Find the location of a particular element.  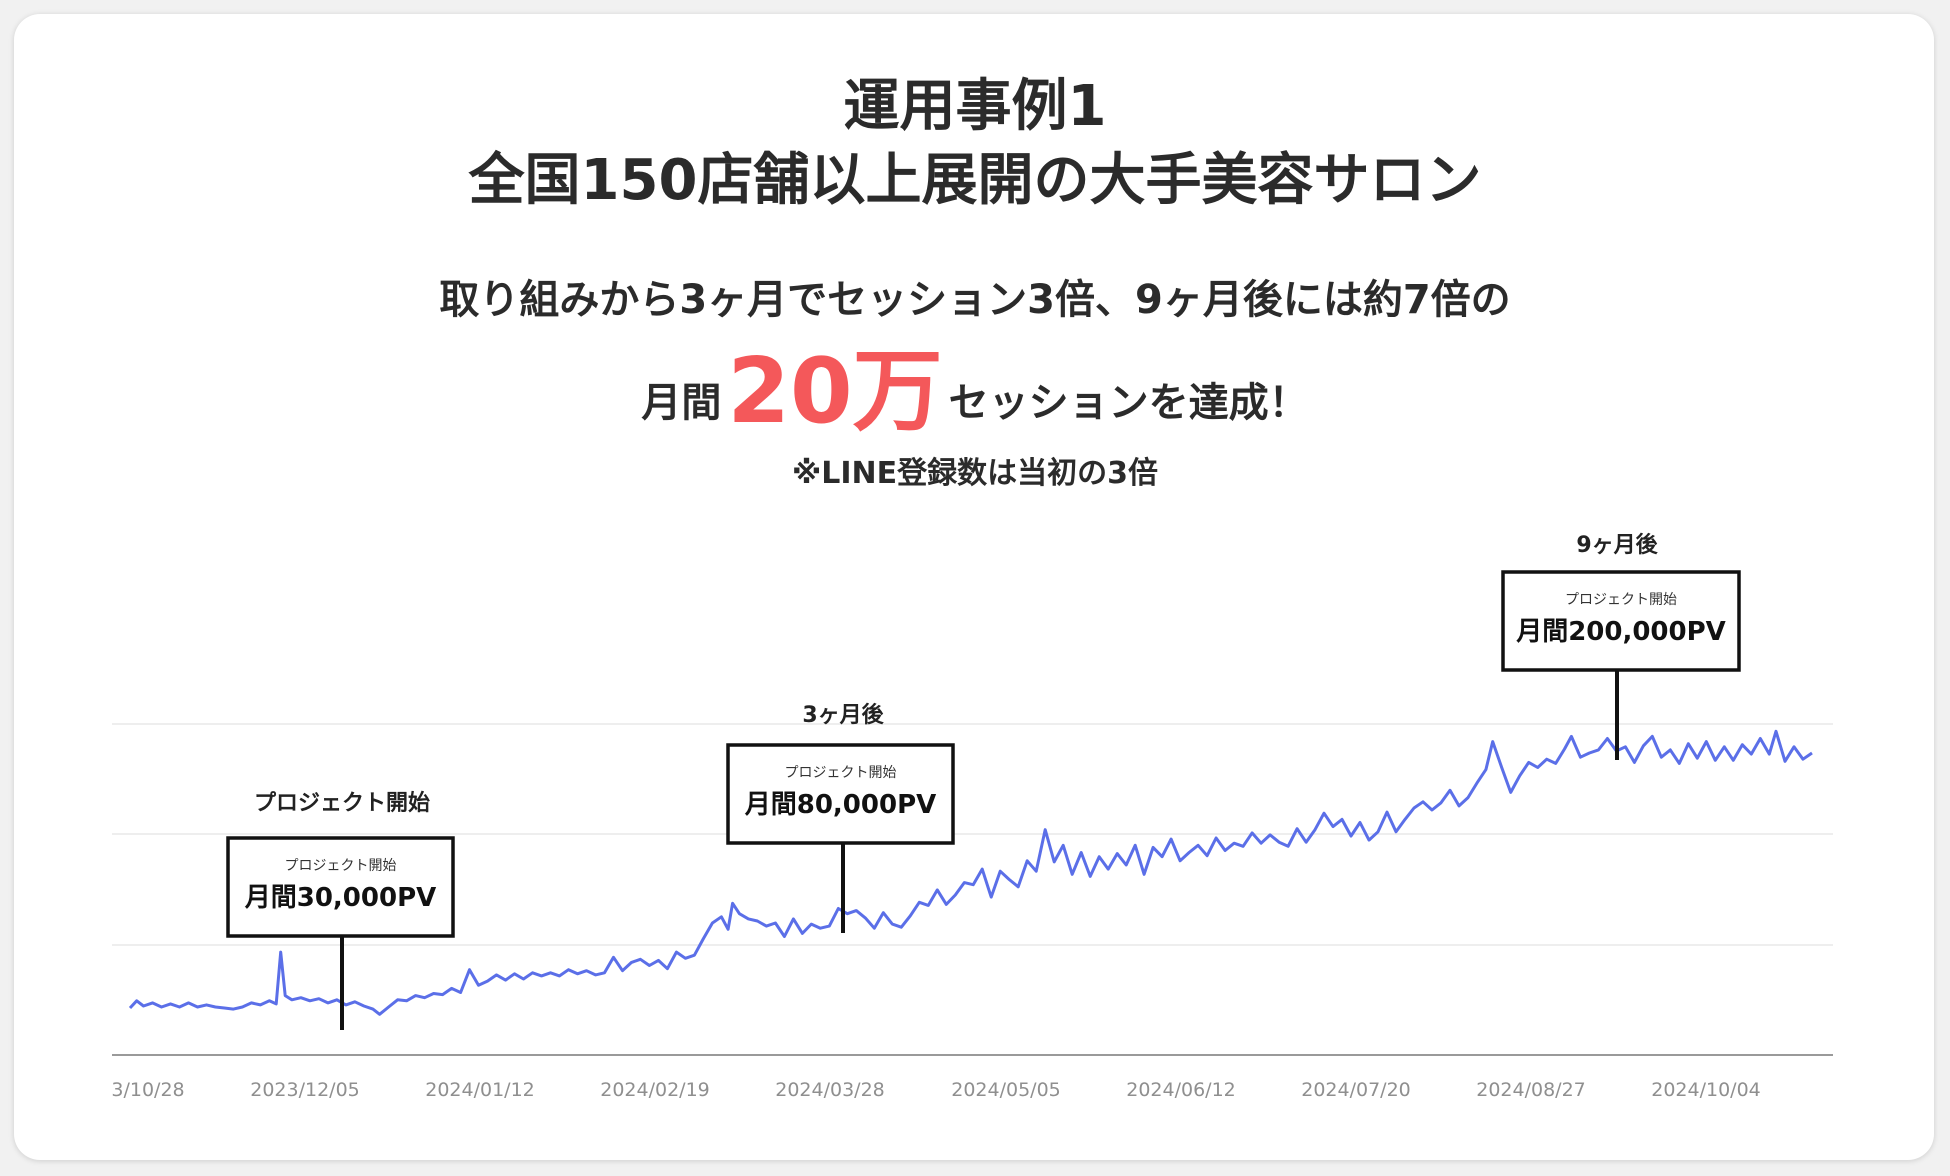

summary-highlight-line: 月間20万 セッションを達成！ is located at coordinates (975, 397).